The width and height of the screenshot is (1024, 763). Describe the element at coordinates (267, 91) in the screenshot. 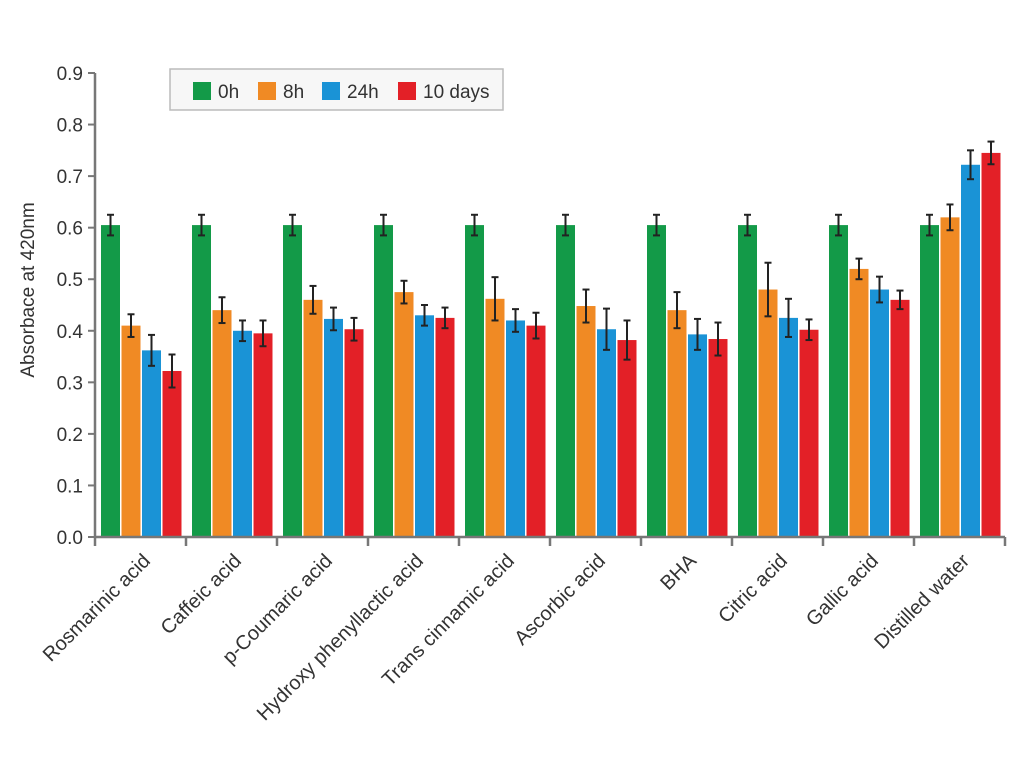

I see `legend-swatch-8h` at that location.